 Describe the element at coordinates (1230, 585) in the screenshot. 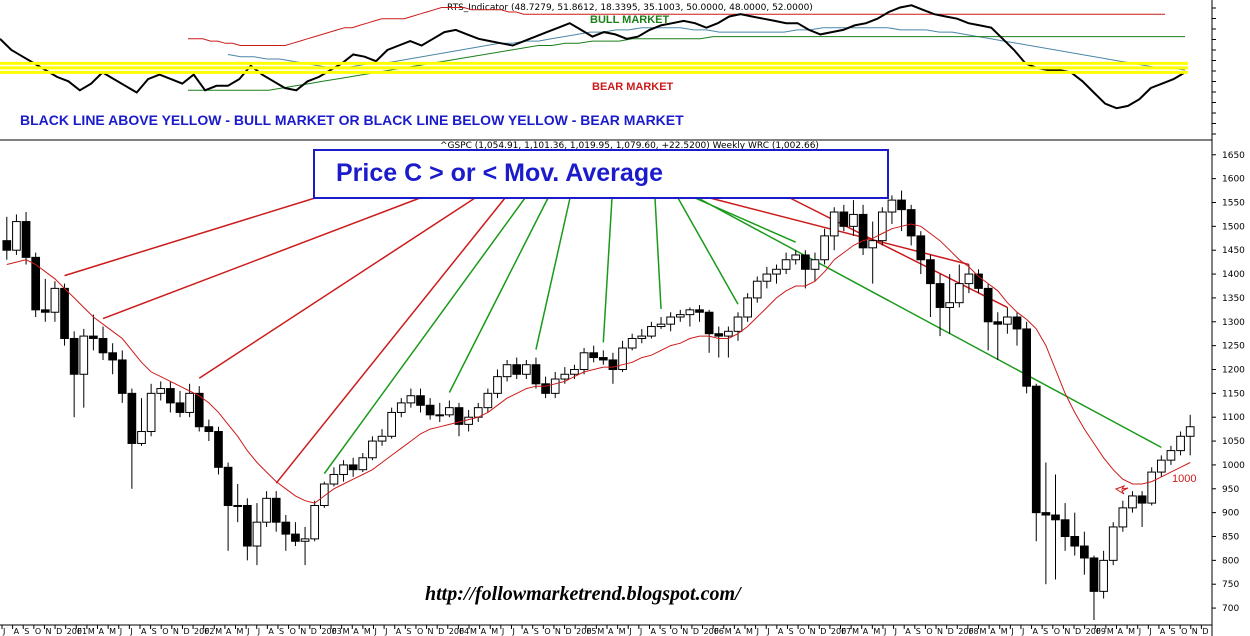

I see `y-tick-label: 750` at that location.